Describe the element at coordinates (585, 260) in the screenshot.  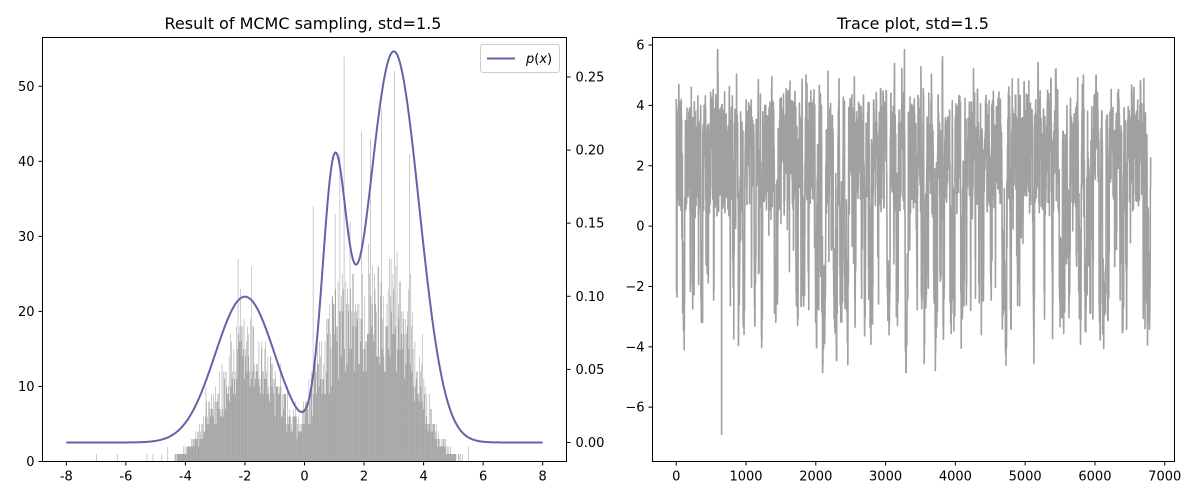
I see `y2-axis-ticks-right: 0.00 0.05 0.10 0.15 0.20 0.25` at that location.